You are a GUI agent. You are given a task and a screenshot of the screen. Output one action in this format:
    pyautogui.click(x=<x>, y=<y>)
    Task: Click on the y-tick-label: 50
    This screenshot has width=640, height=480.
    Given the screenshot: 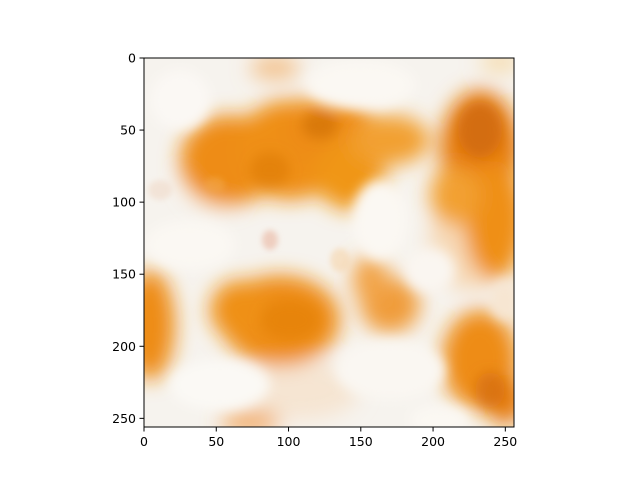 What is the action you would take?
    pyautogui.click(x=128, y=130)
    